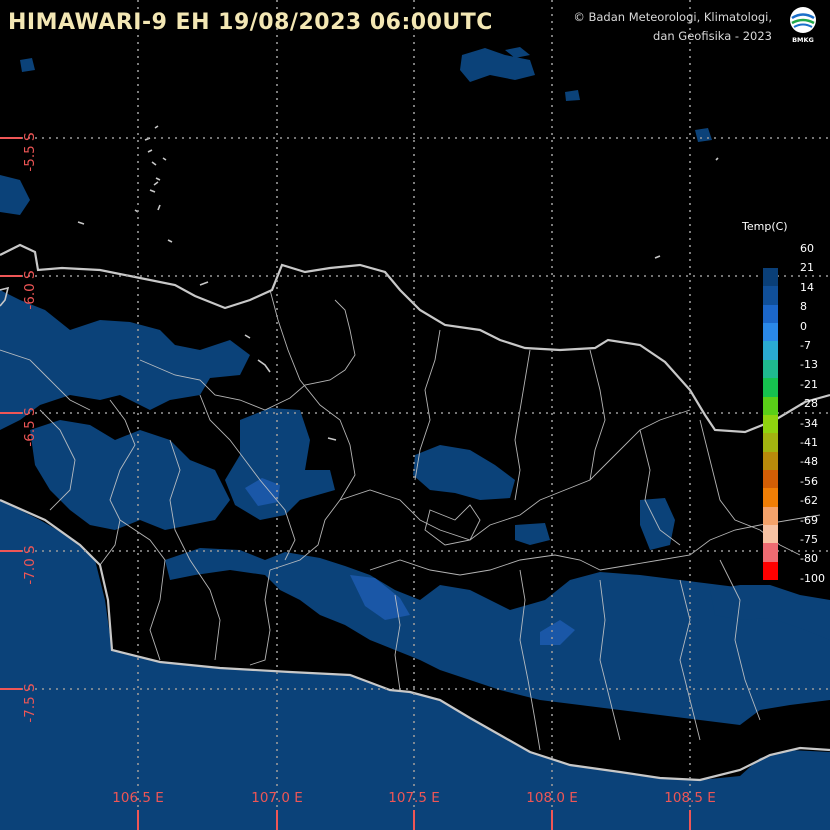 The width and height of the screenshot is (830, 830). Describe the element at coordinates (30, 703) in the screenshot. I see `lat-label-7-5: -7.5 S` at that location.